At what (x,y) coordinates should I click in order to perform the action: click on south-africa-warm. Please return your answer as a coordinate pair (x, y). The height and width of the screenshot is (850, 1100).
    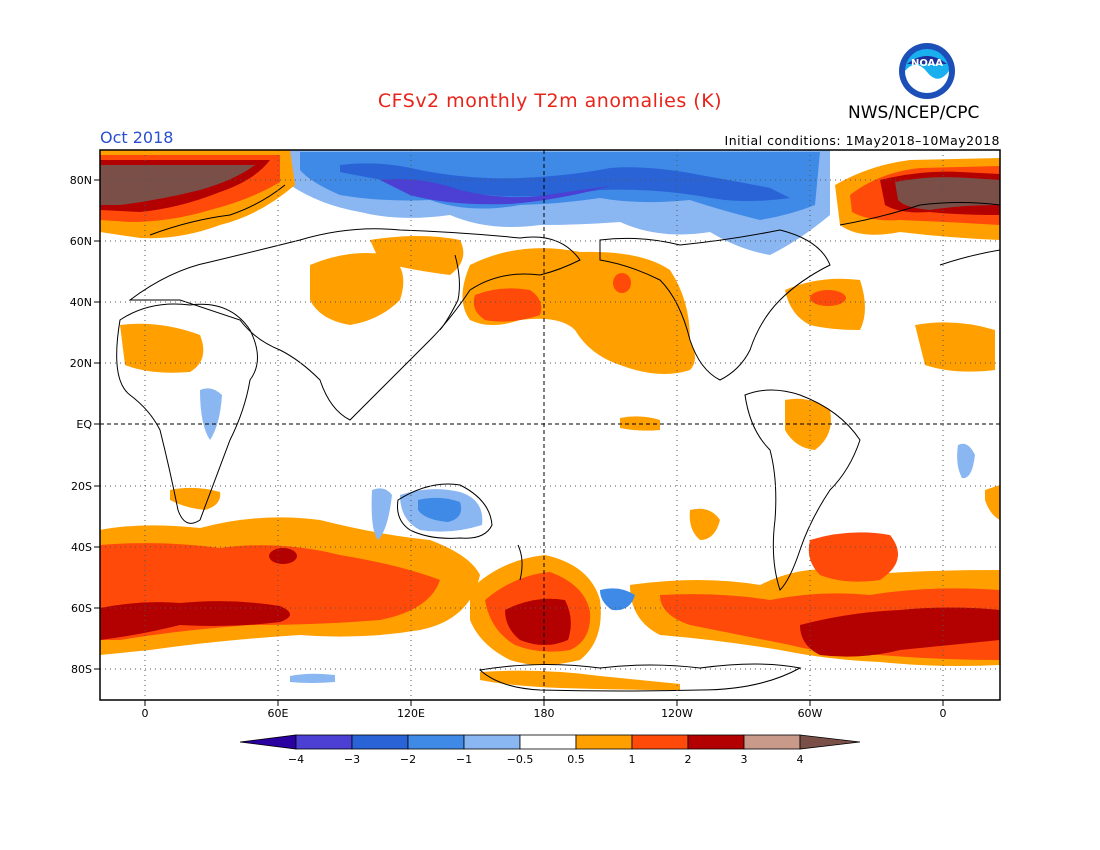
    Looking at the image, I should click on (195, 498).